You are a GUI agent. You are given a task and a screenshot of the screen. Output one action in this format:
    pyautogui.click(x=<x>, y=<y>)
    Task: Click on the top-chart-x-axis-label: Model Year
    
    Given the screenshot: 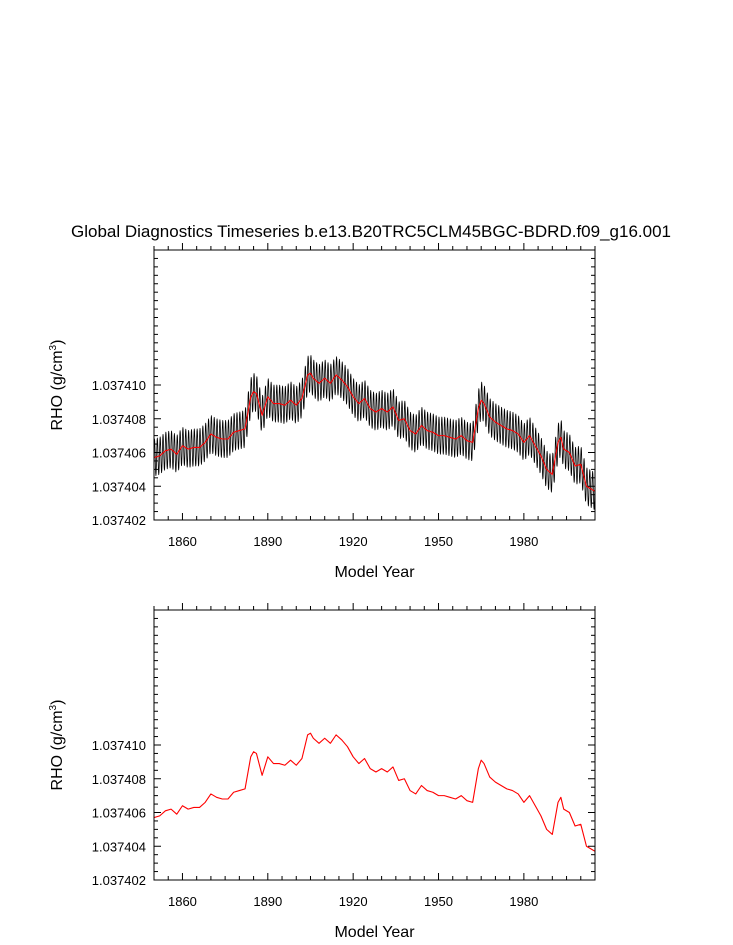 What is the action you would take?
    pyautogui.click(x=374, y=572)
    